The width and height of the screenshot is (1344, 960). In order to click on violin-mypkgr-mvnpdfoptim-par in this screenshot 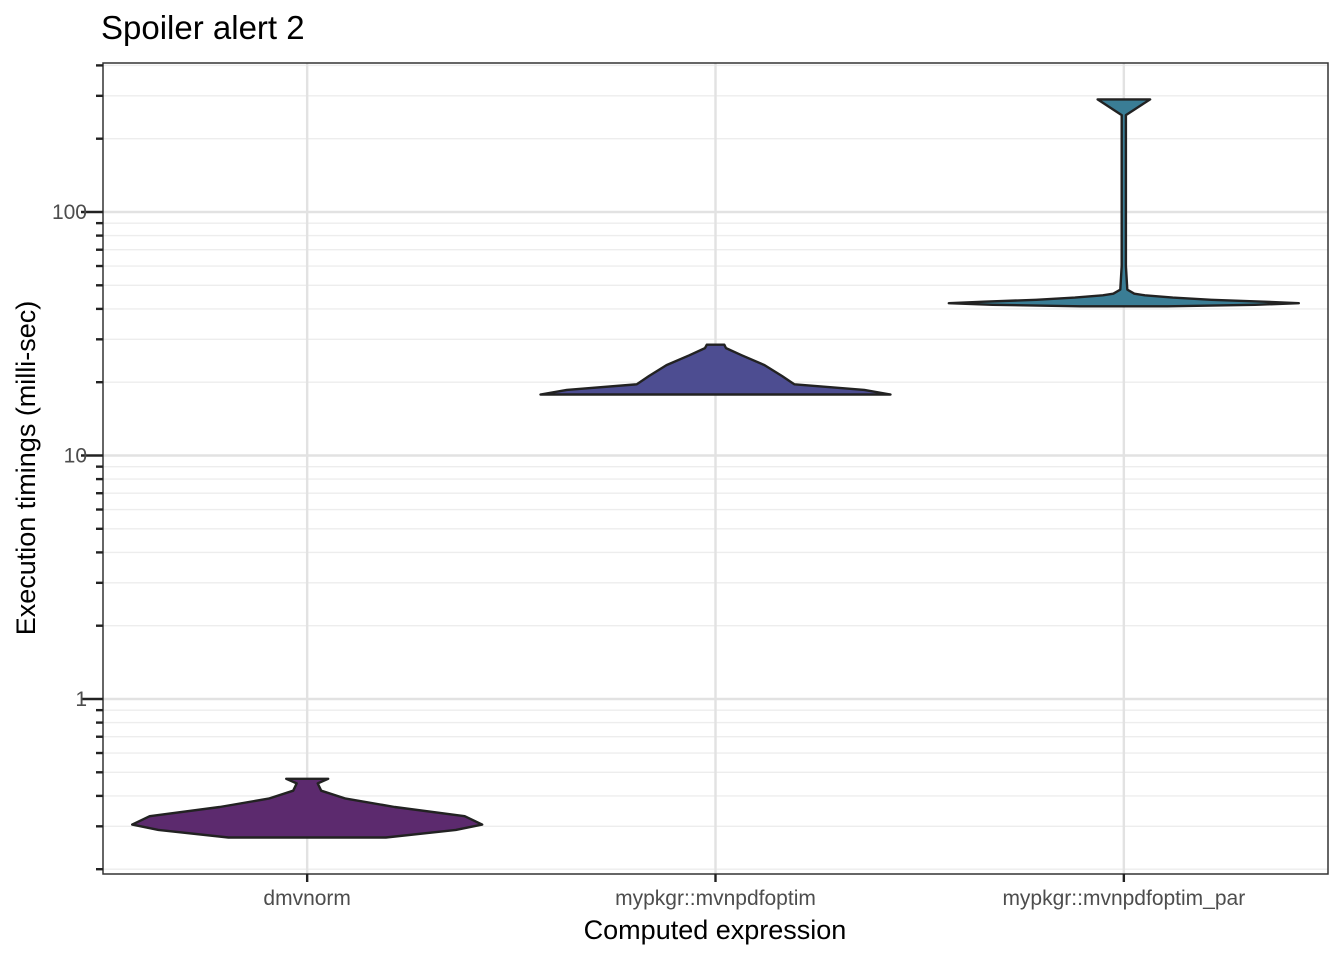, I will do `click(1123, 203)`.